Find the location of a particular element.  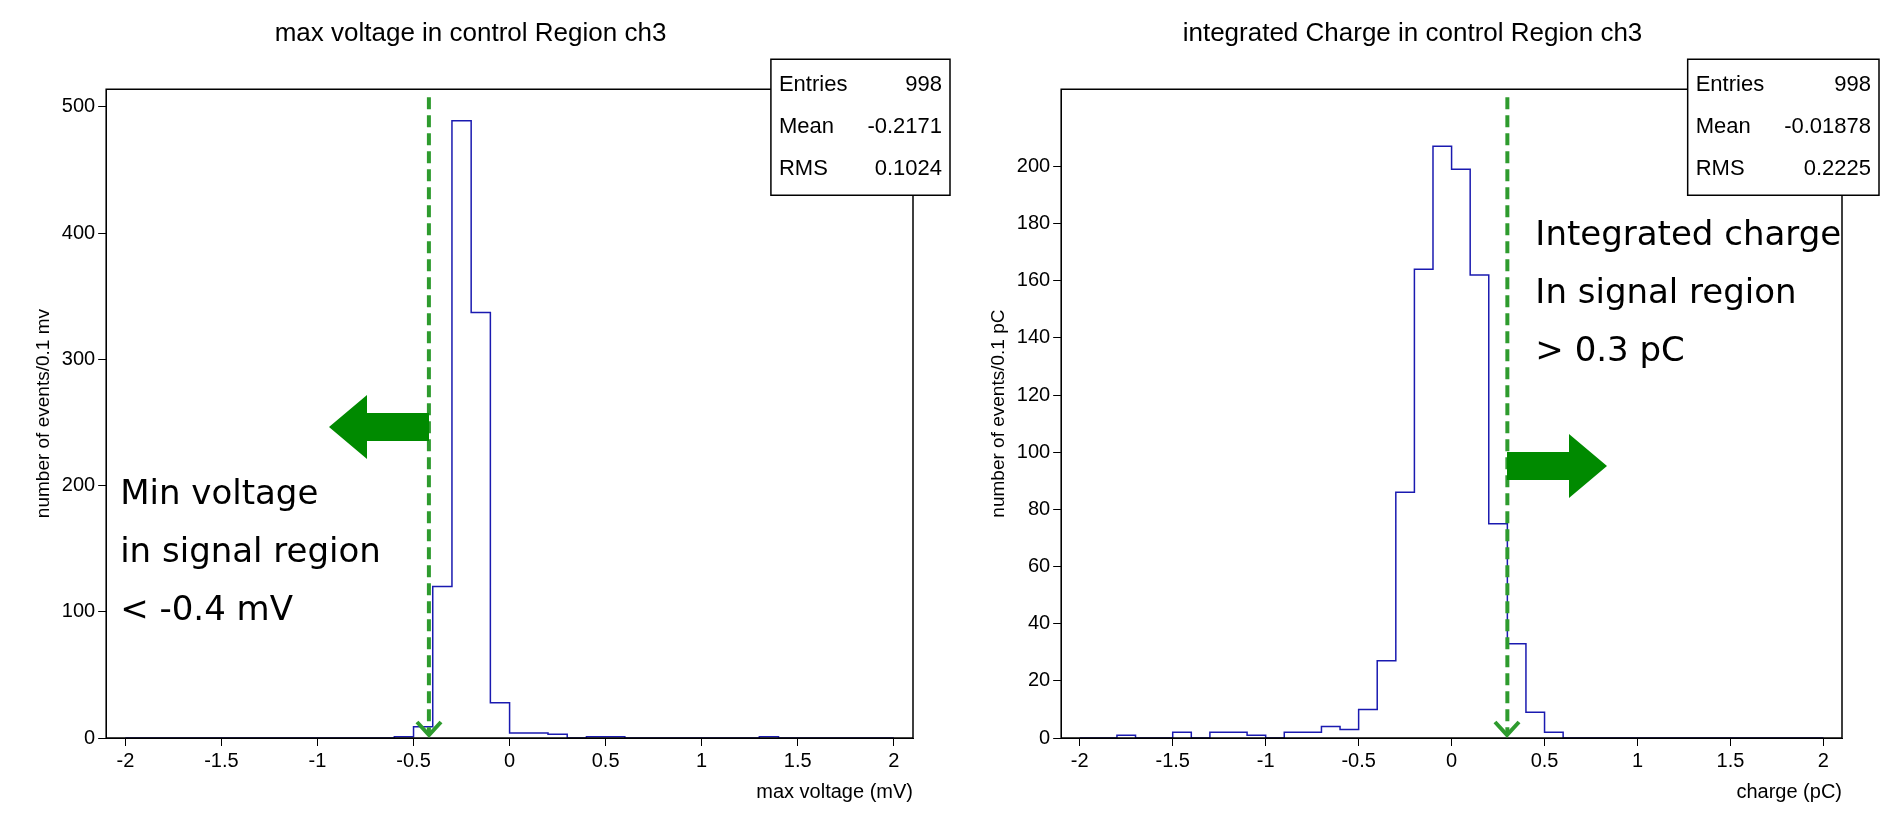

annotation: 0.1024 is located at coordinates (908, 168).